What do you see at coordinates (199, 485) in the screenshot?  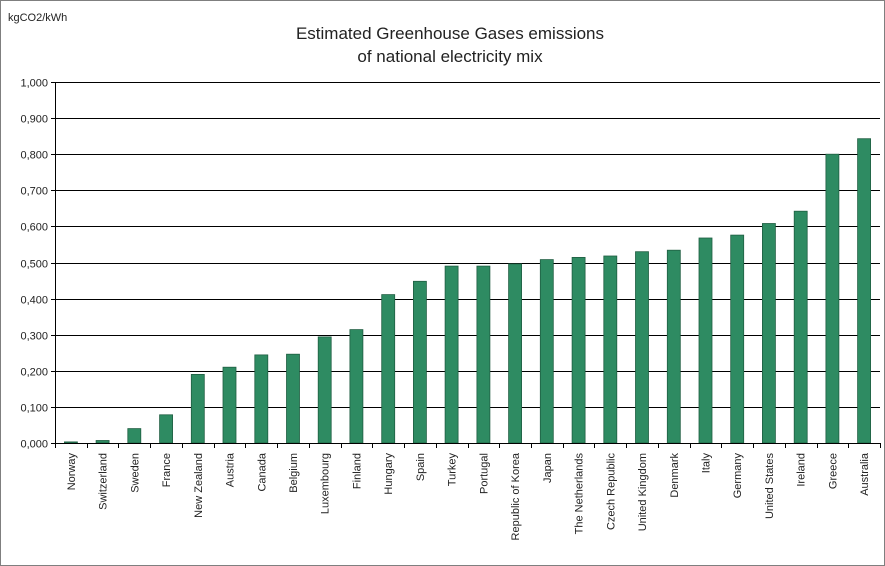 I see `x-tick-label: New Zealand` at bounding box center [199, 485].